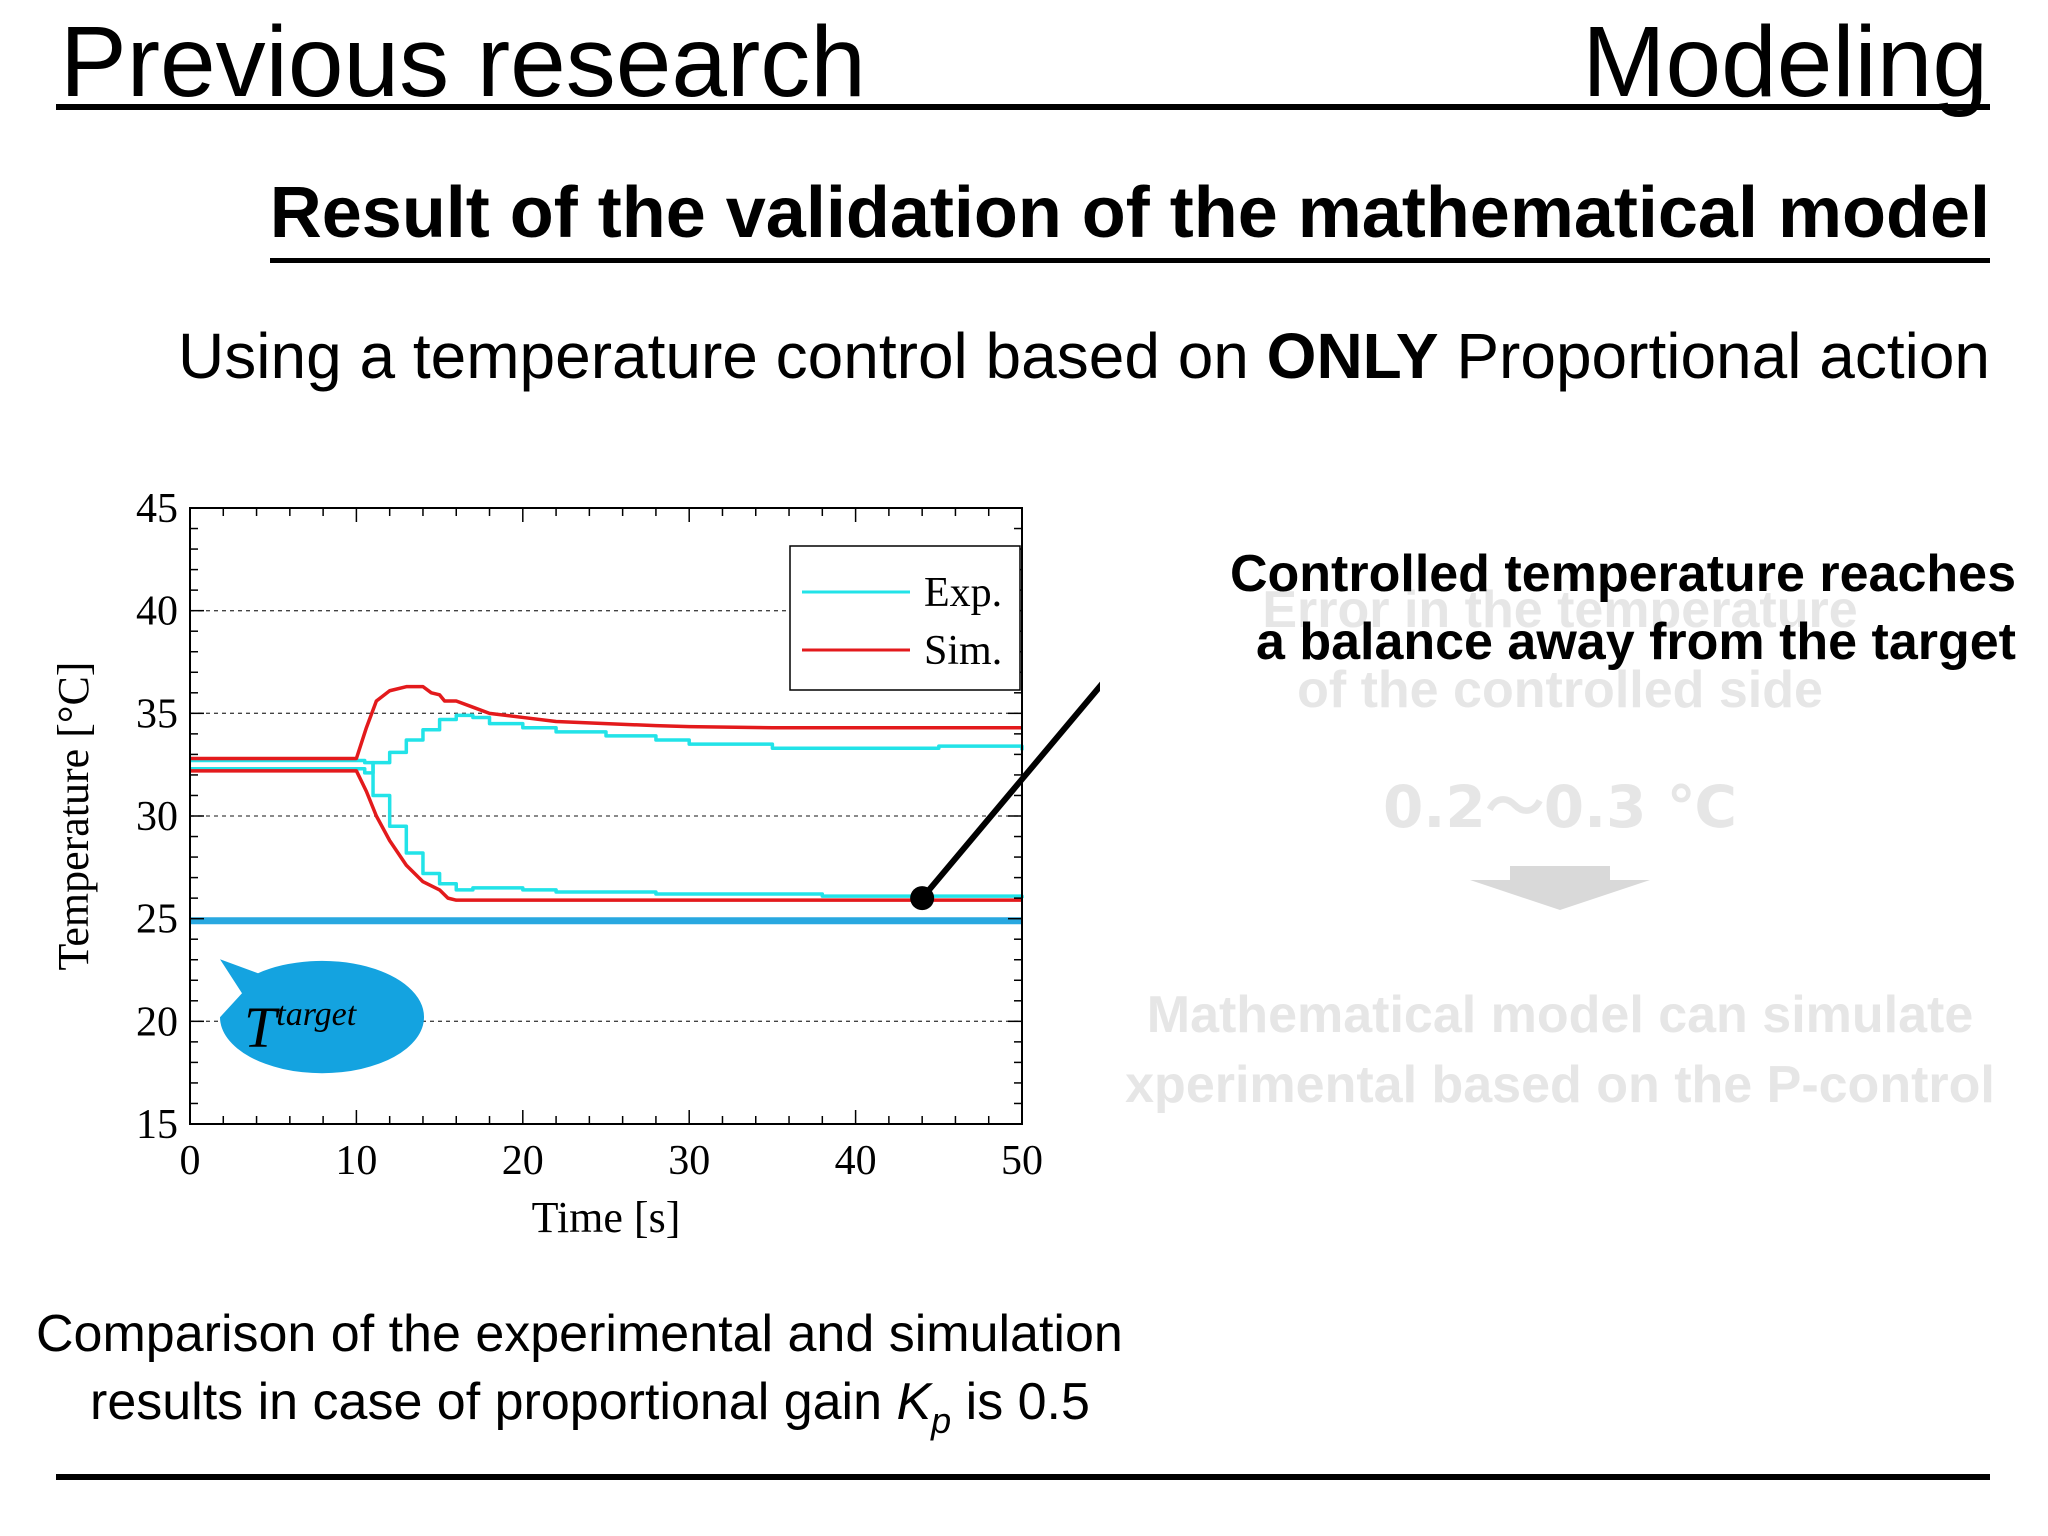 The width and height of the screenshot is (2048, 1536). I want to click on caption-line2-after: is 0.5, so click(1020, 1402).